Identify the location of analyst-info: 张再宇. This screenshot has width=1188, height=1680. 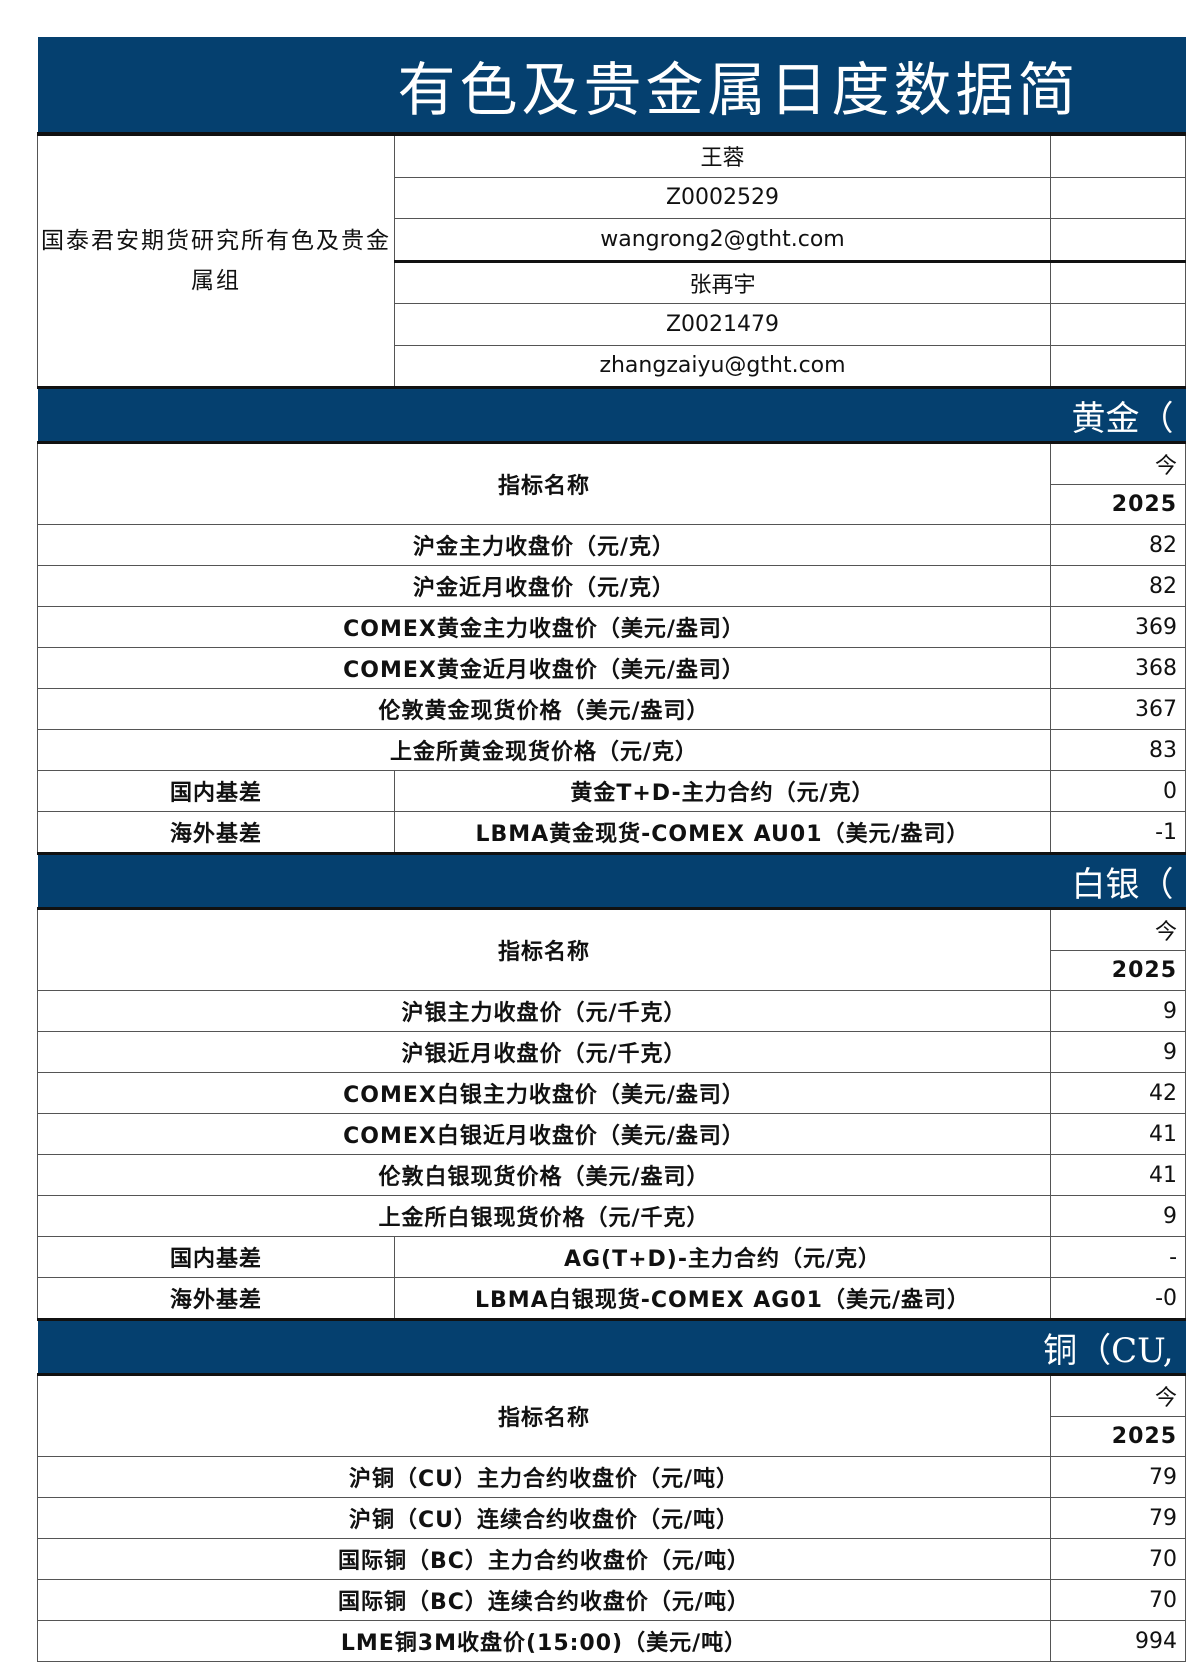
(722, 282).